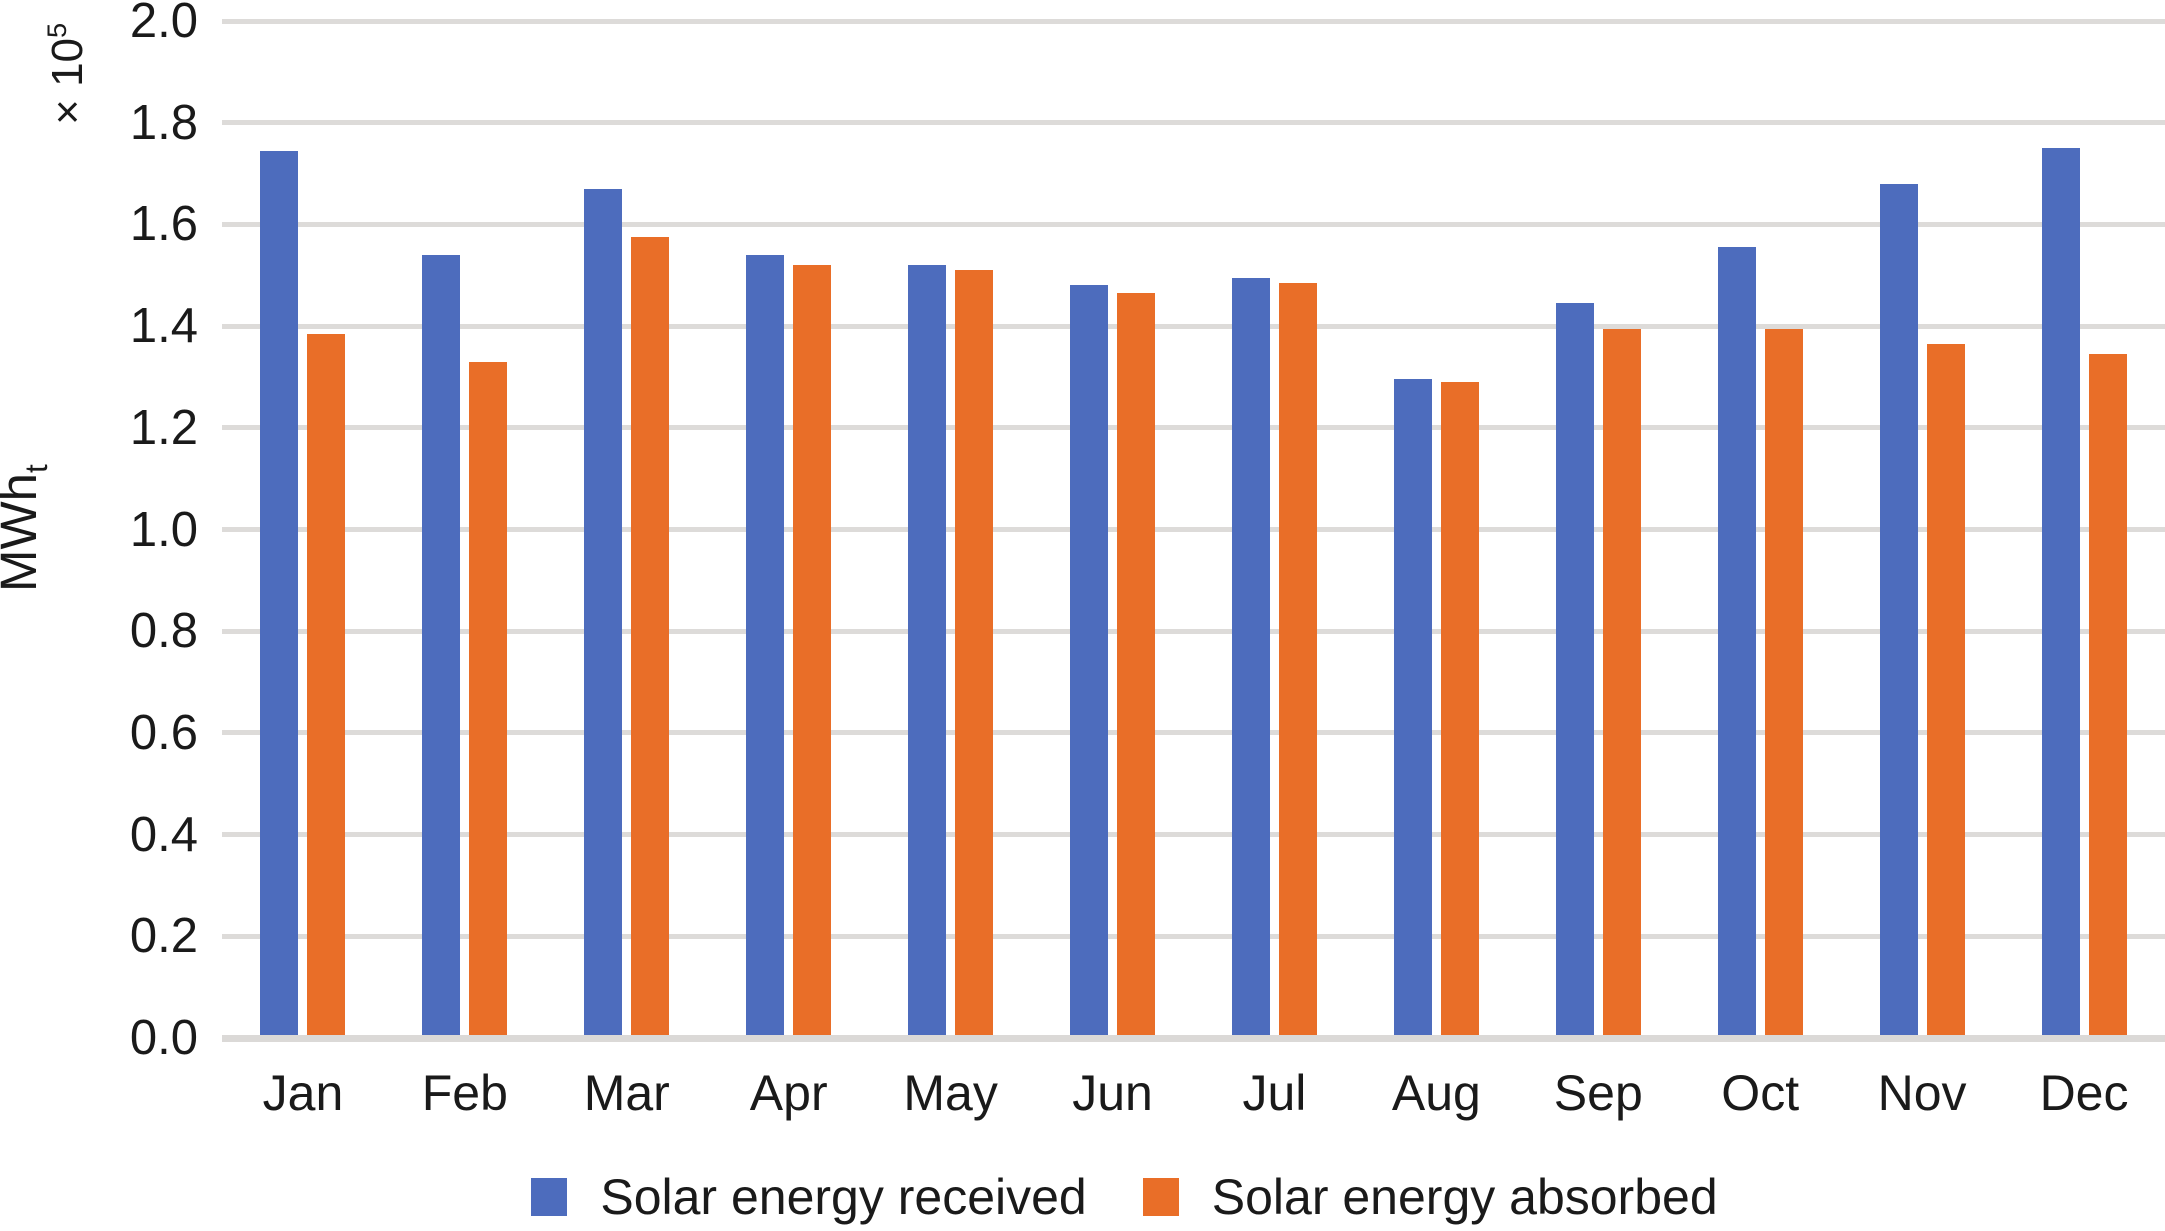 The width and height of the screenshot is (2165, 1231). I want to click on legend-label-absorbed: Solar energy absorbed, so click(1464, 1197).